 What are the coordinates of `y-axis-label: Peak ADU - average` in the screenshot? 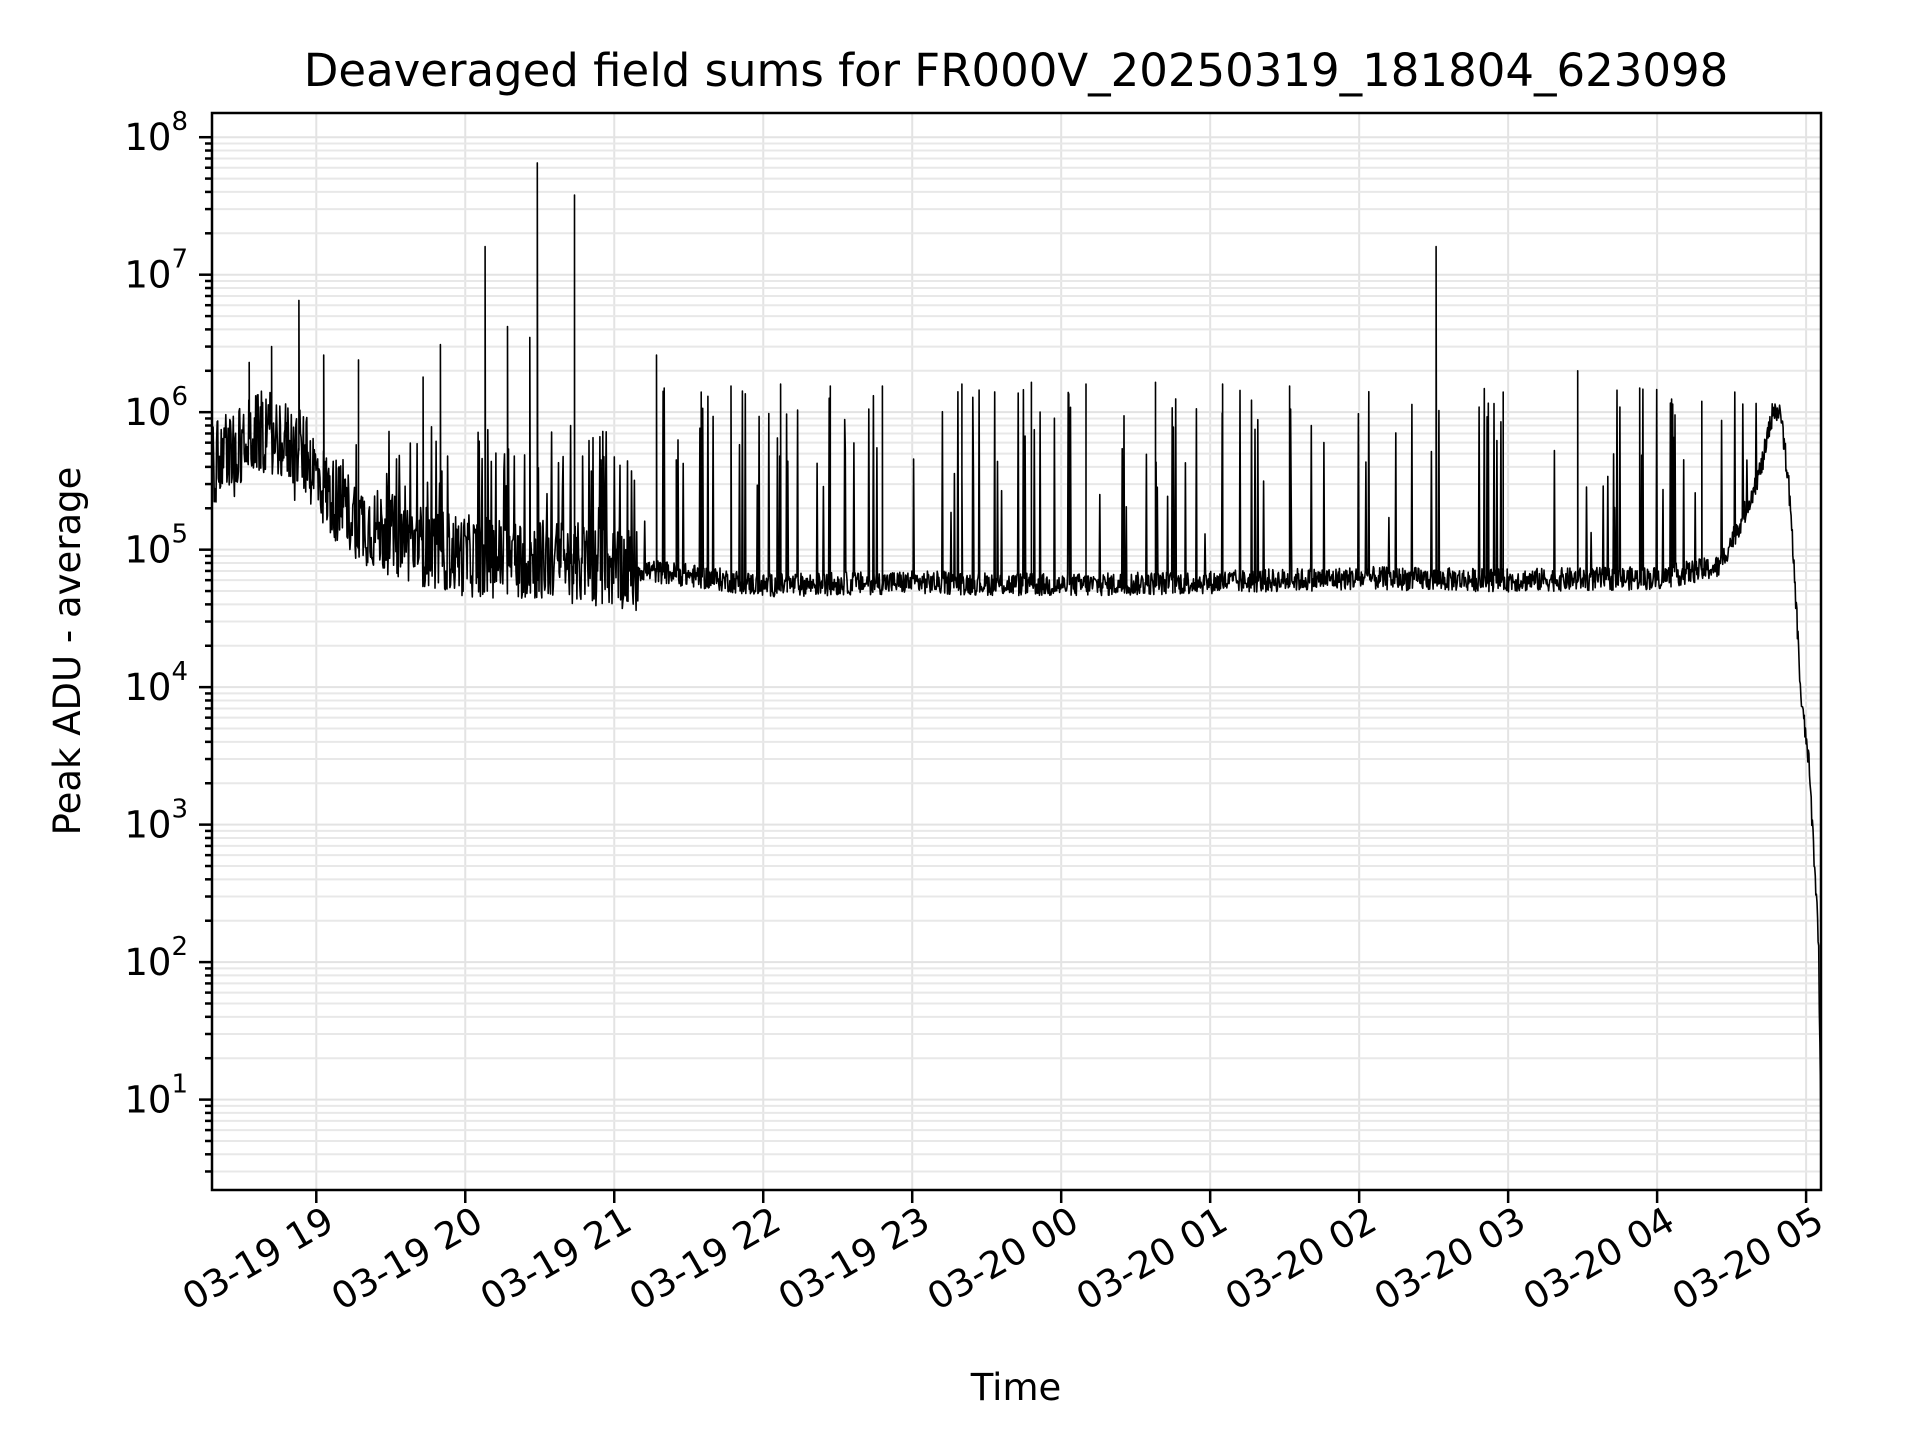 It's located at (67, 651).